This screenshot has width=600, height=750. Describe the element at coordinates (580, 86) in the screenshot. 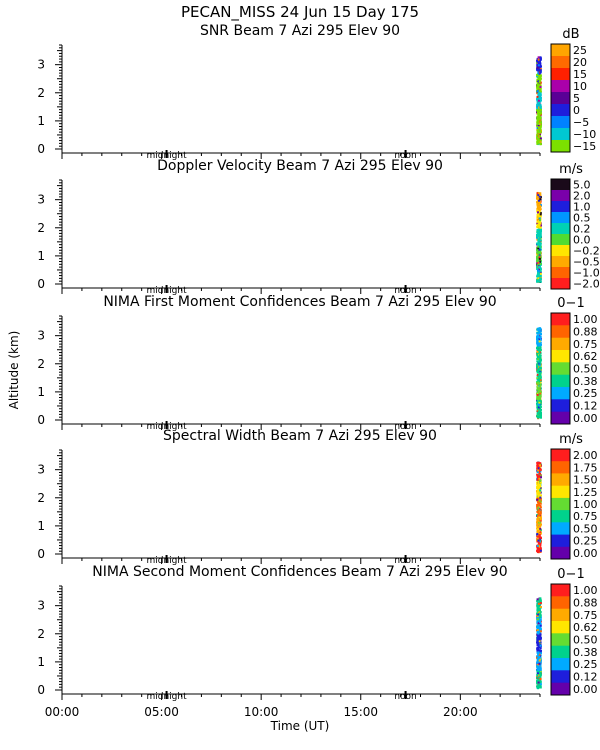

I see `colorbar-label: 10` at that location.